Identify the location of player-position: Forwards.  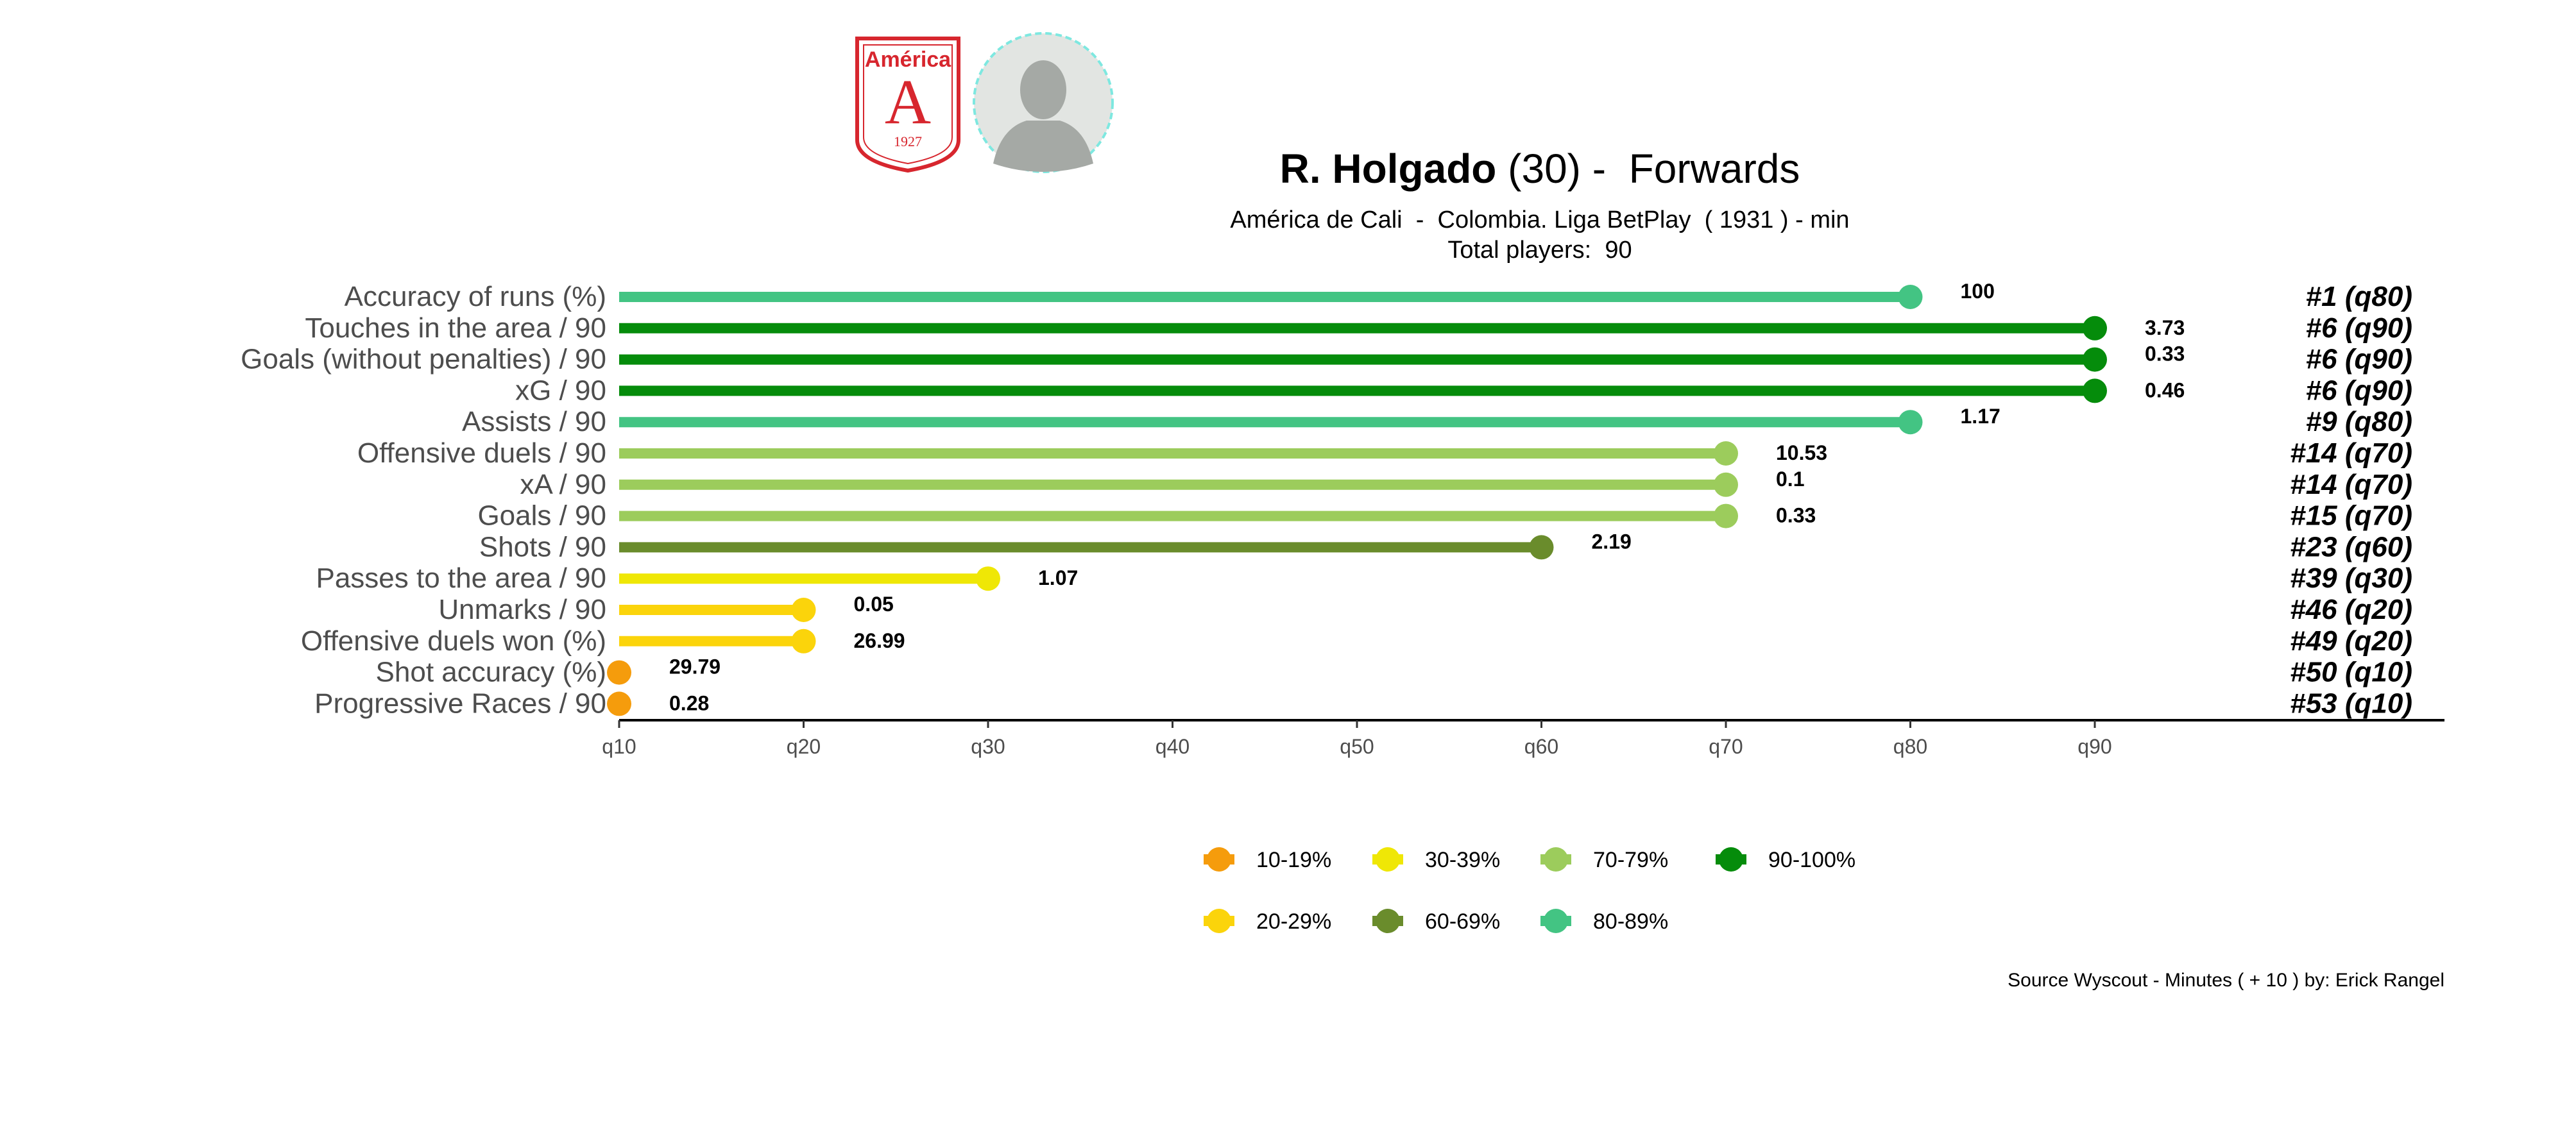
(1714, 169).